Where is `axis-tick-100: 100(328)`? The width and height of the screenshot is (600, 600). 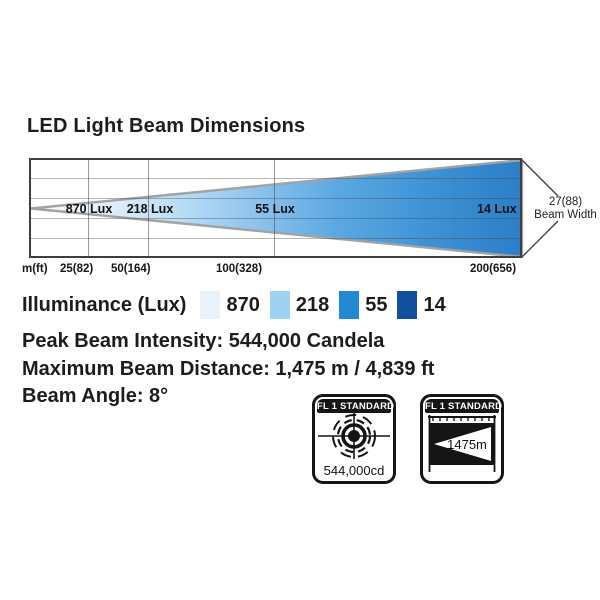
axis-tick-100: 100(328) is located at coordinates (239, 269).